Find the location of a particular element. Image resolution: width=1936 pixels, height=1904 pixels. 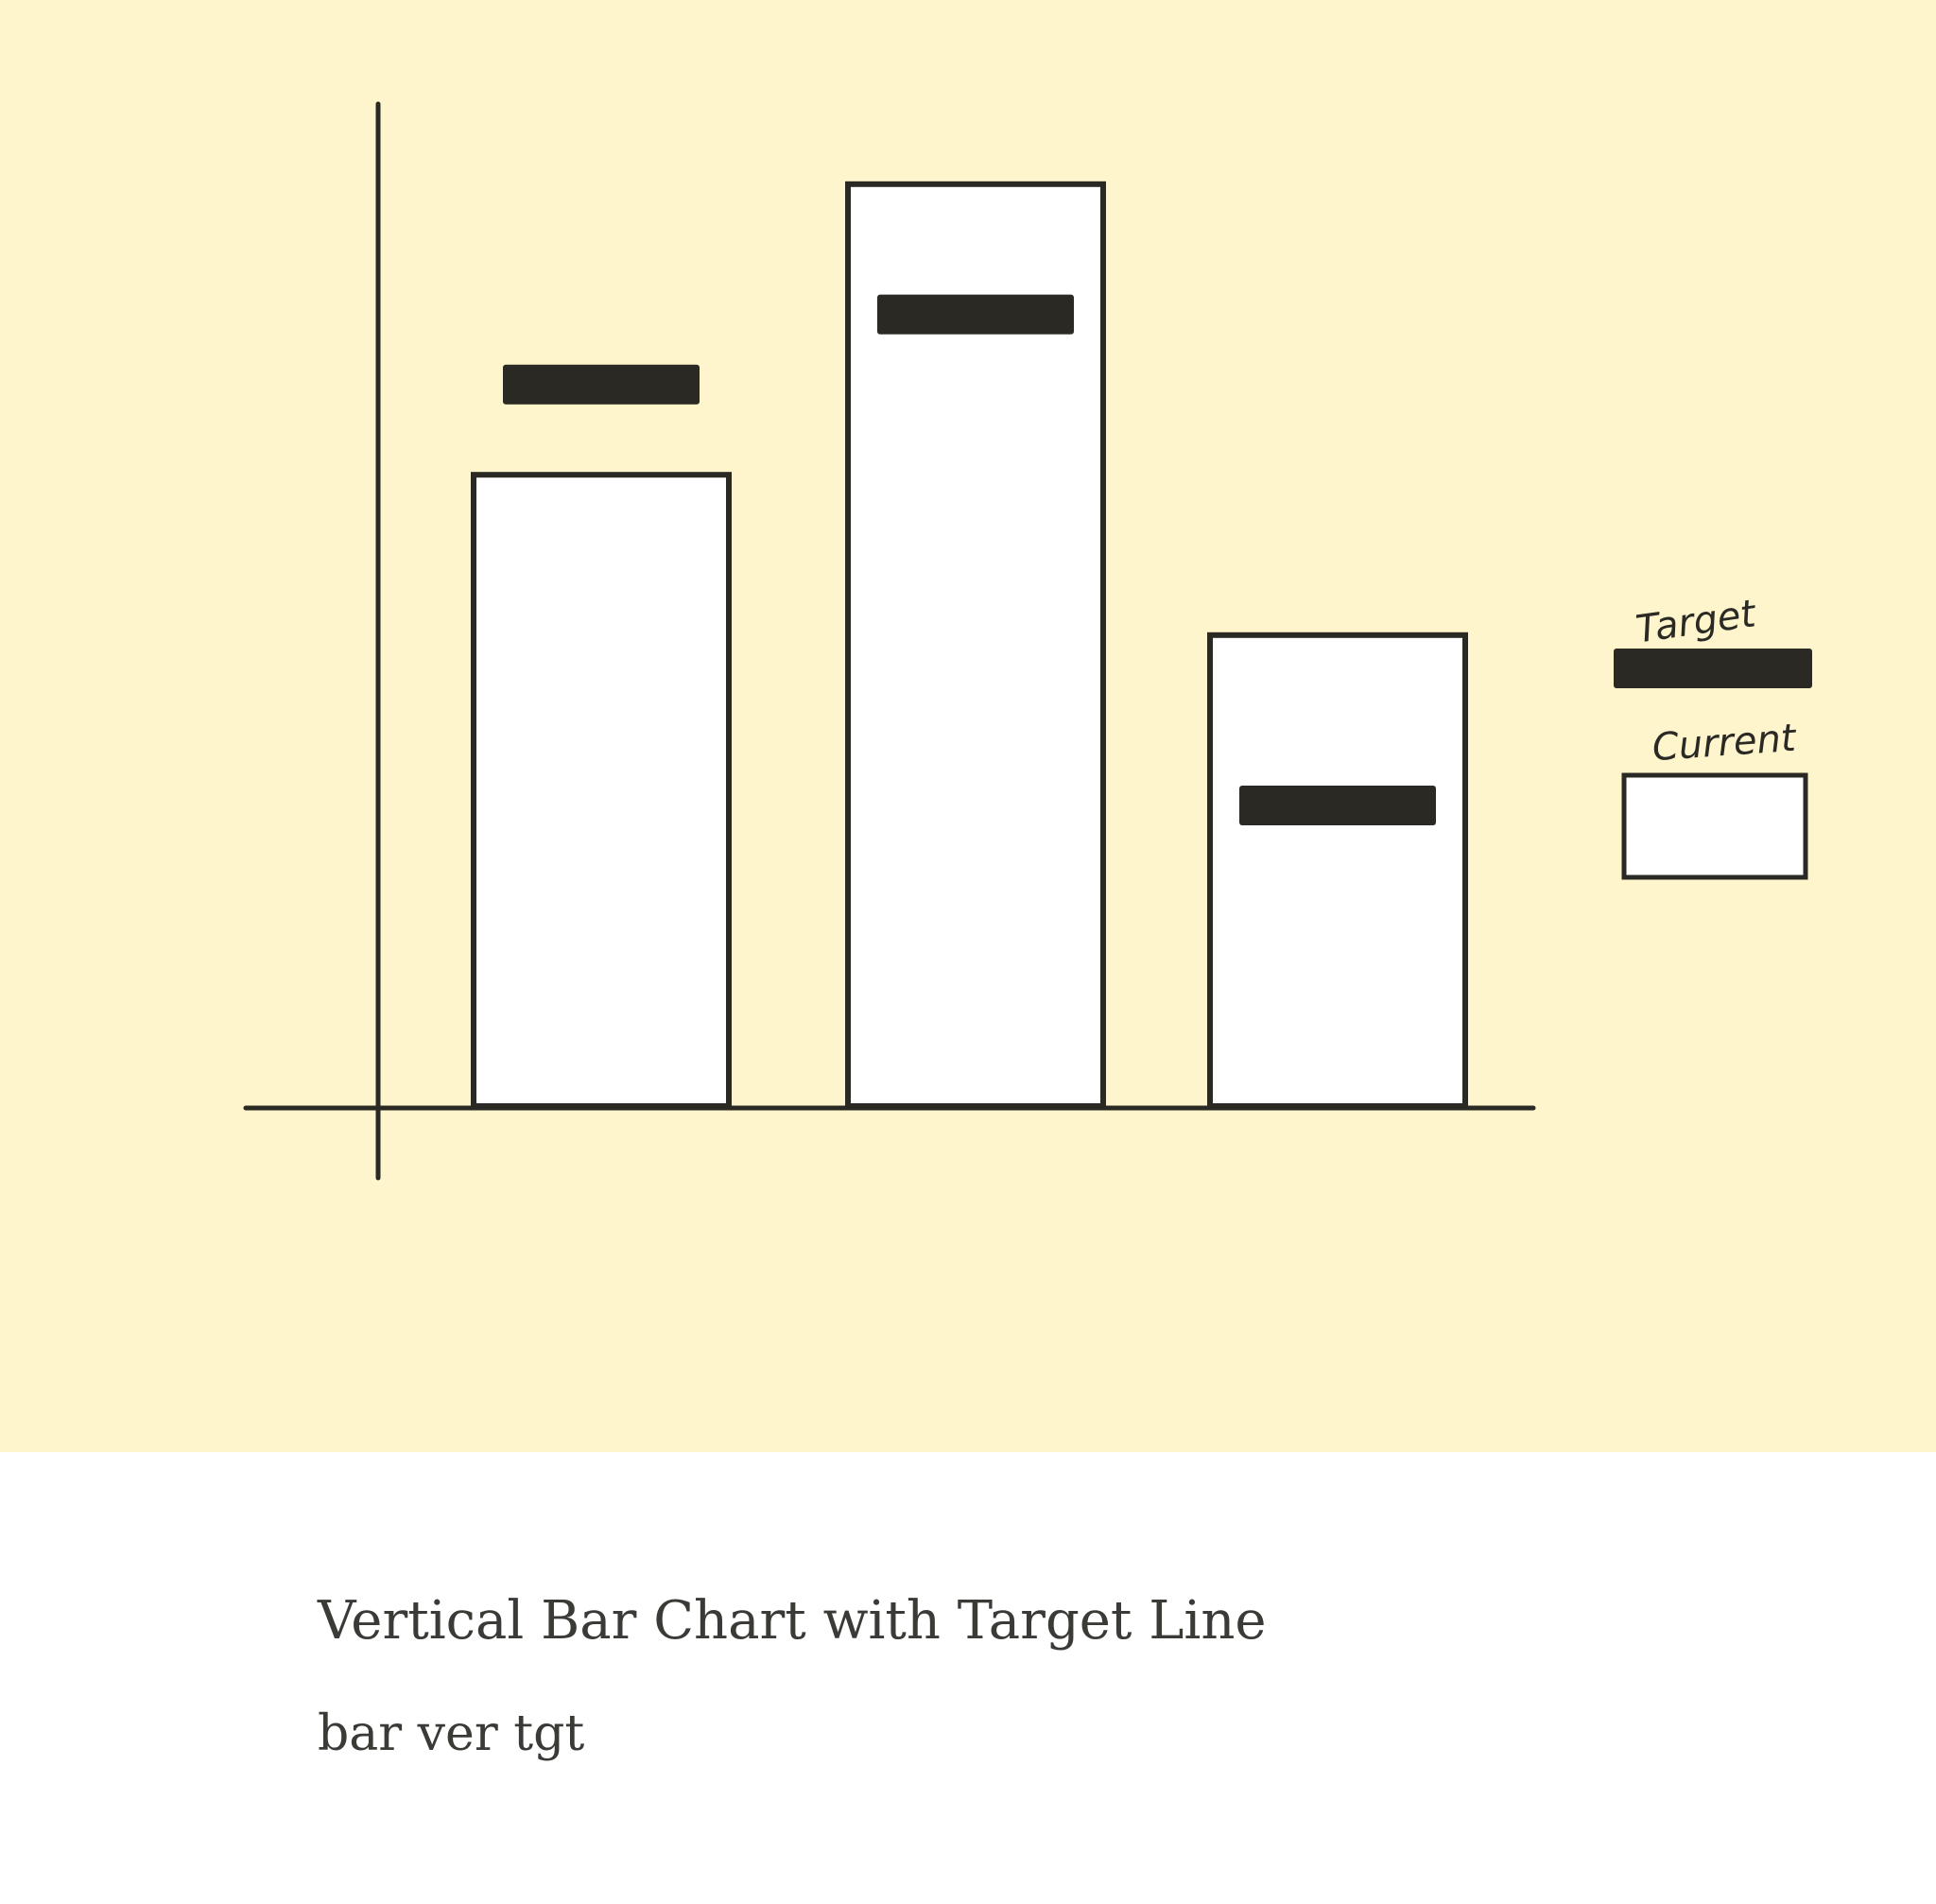

legend: Target Current is located at coordinates (1713, 736).